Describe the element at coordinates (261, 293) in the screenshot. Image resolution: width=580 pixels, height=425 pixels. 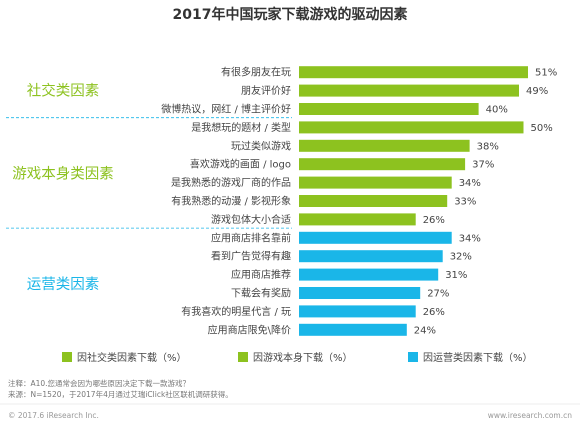
I see `category-label: 下载会有奖励` at that location.